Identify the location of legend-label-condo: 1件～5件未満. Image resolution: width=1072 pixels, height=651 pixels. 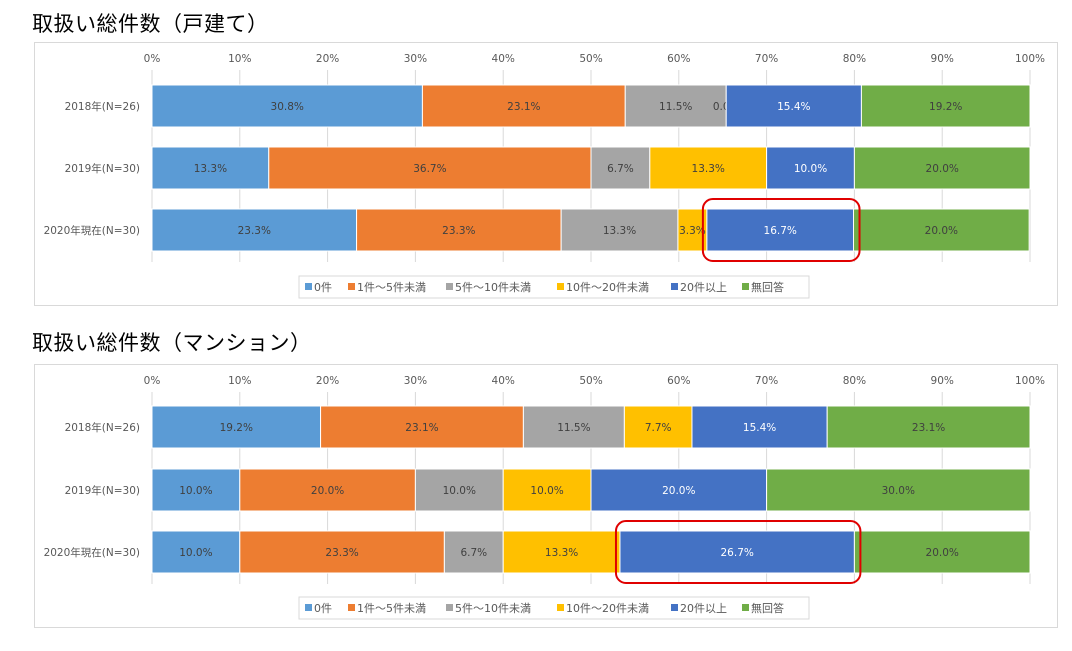
(391, 608).